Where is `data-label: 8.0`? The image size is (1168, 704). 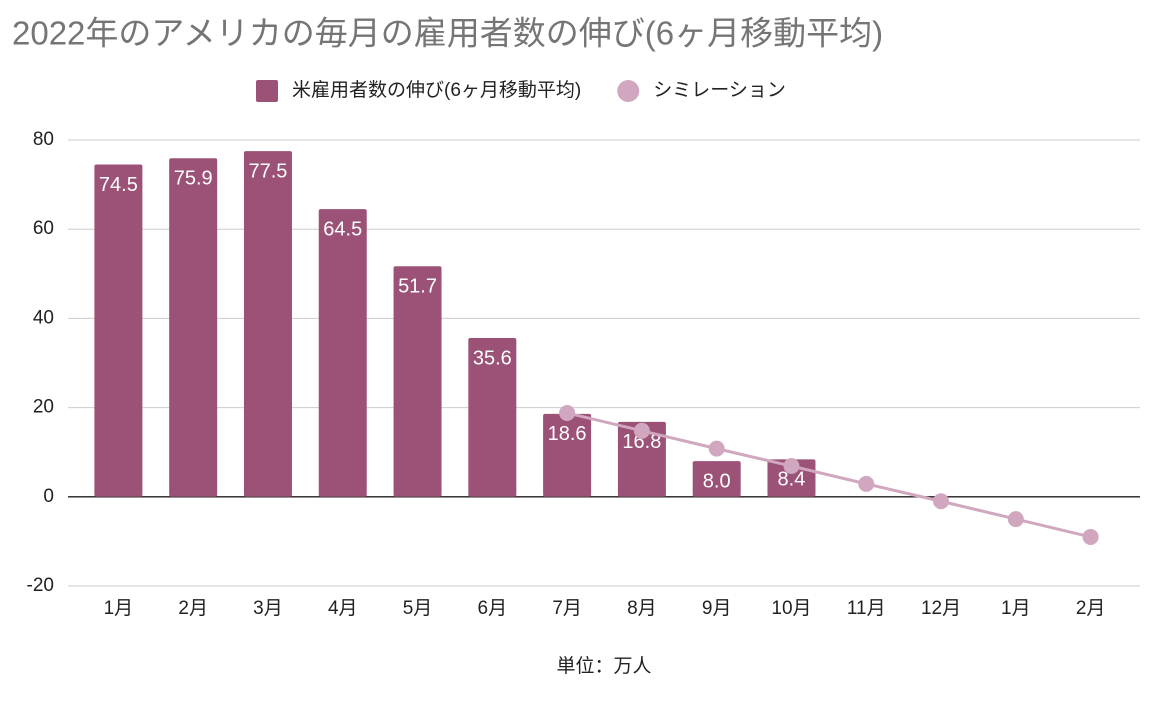
data-label: 8.0 is located at coordinates (717, 481).